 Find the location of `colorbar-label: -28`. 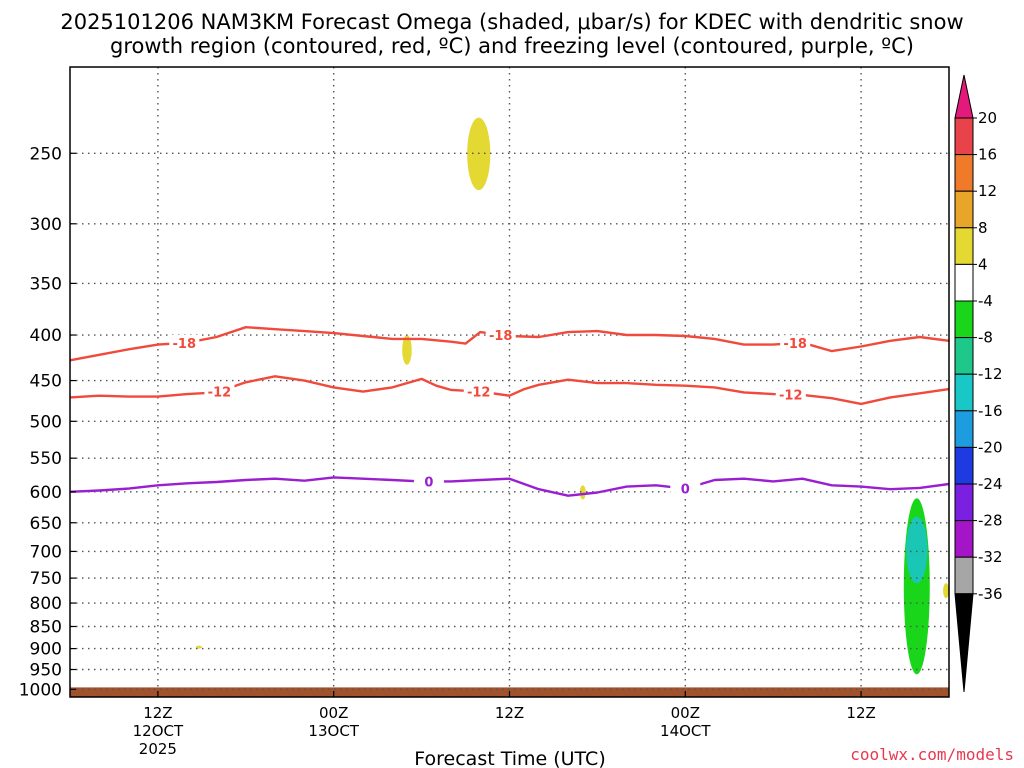

colorbar-label: -28 is located at coordinates (990, 521).